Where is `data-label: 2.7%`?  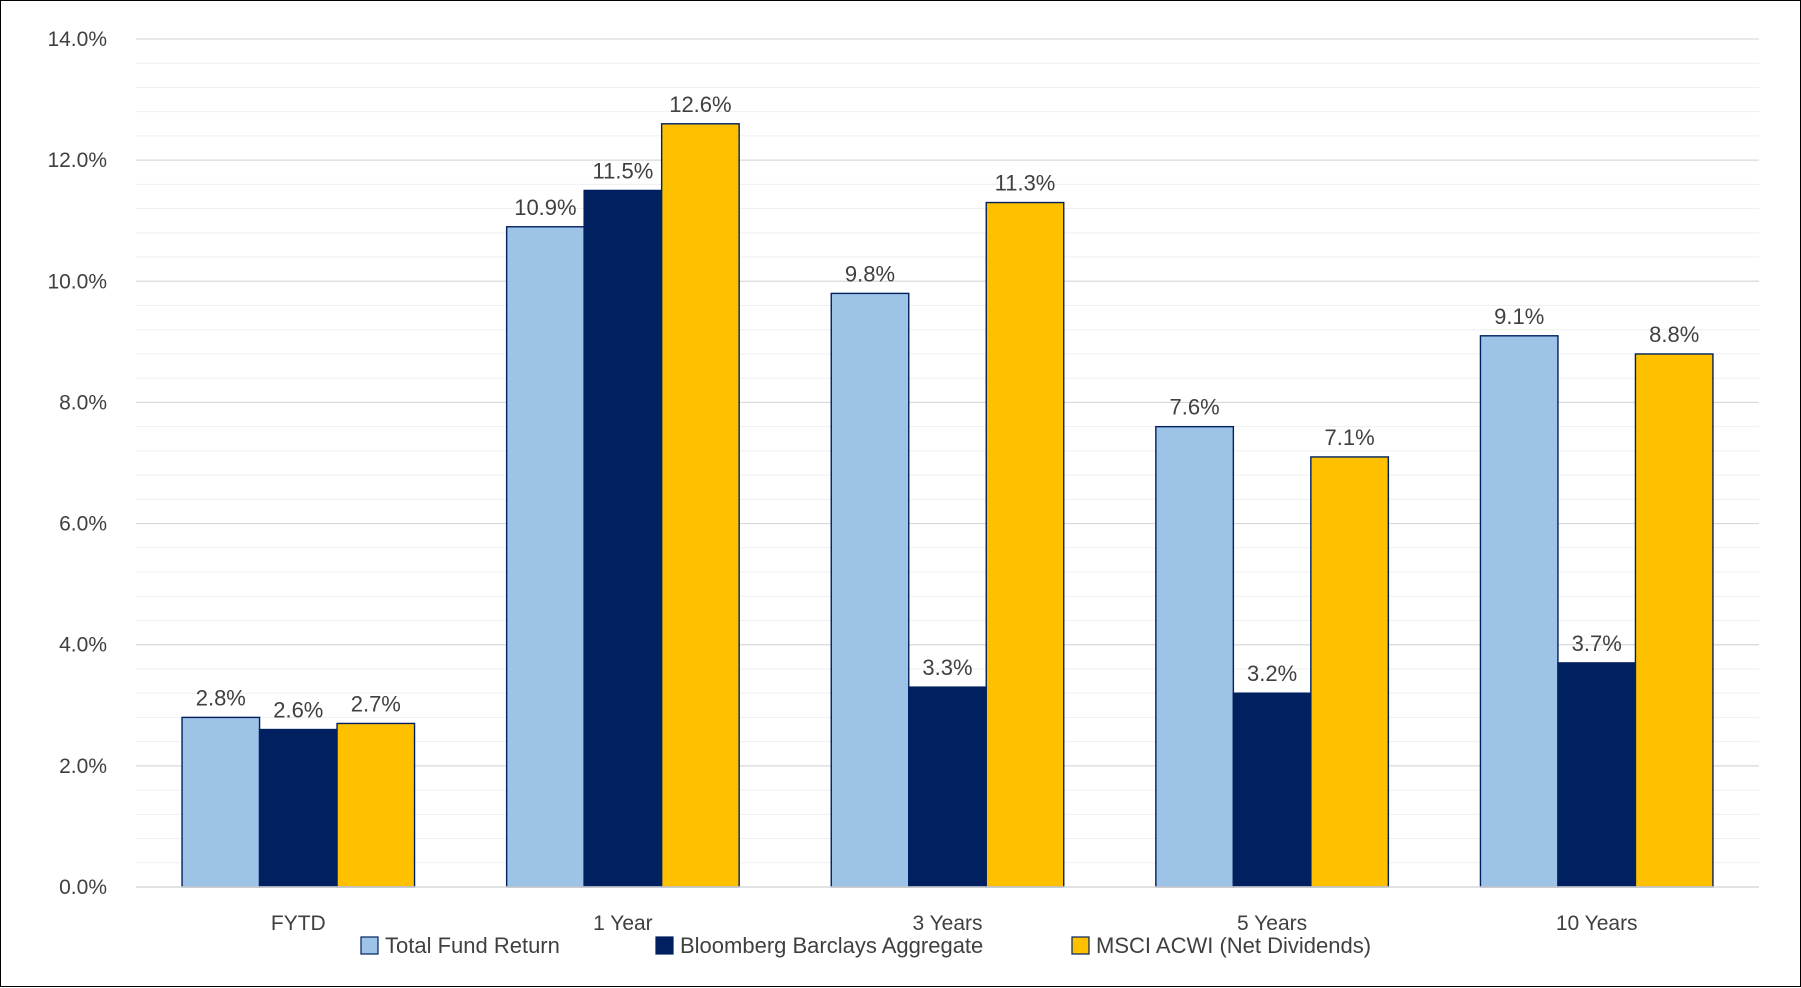 data-label: 2.7% is located at coordinates (376, 703).